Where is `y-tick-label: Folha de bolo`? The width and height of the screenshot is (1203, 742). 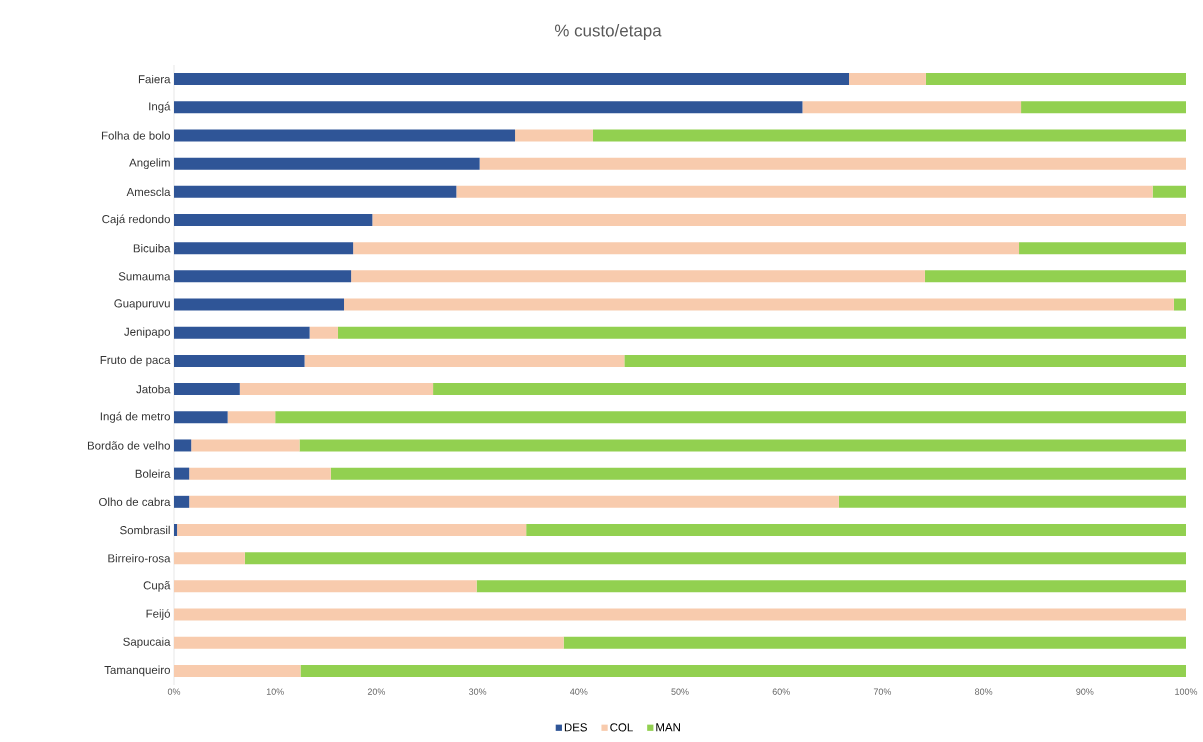
y-tick-label: Folha de bolo is located at coordinates (135, 135).